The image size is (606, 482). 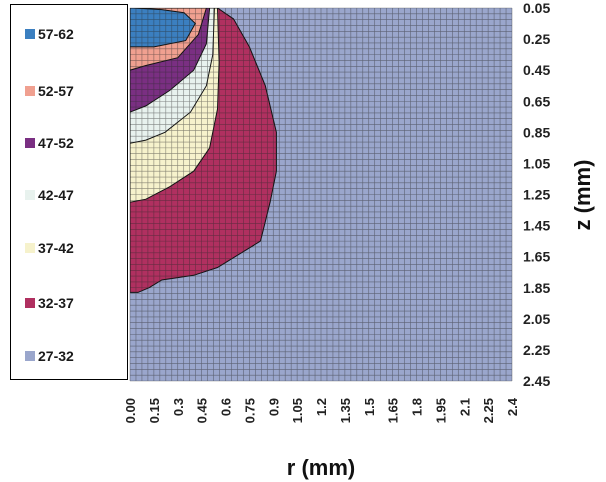 I want to click on legend-item-32-37: 32-37, so click(x=49, y=303).